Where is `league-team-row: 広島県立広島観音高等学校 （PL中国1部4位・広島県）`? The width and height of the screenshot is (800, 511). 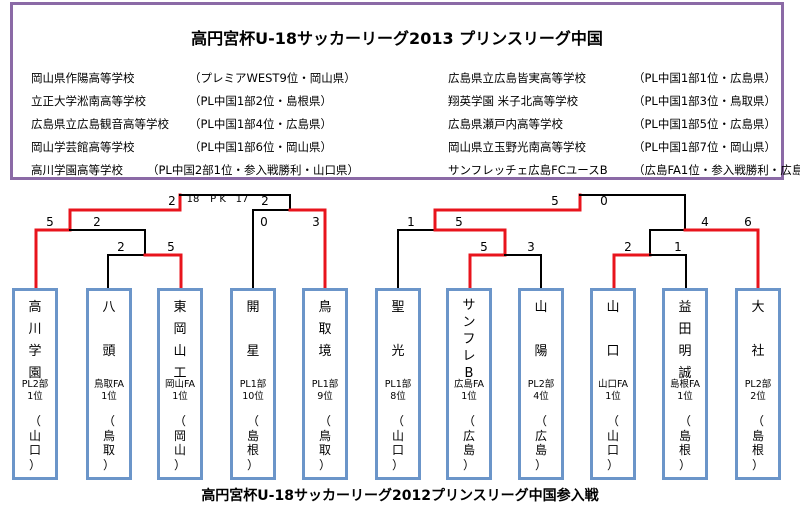
league-team-row: 広島県立広島観音高等学校 （PL中国1部4位・広島県） is located at coordinates (211, 124).